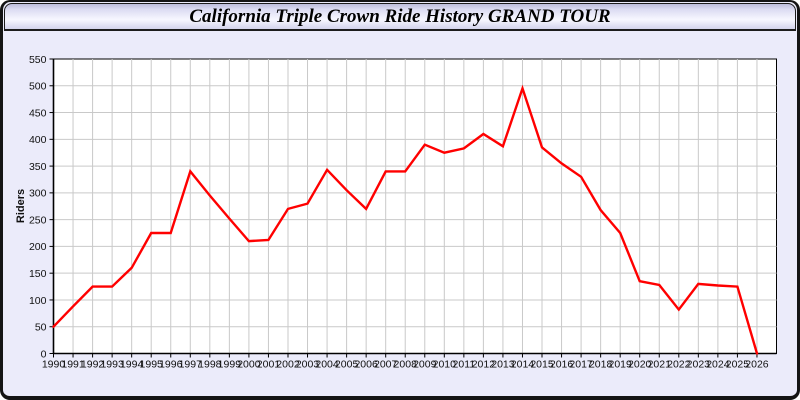 Image resolution: width=800 pixels, height=400 pixels. Describe the element at coordinates (41, 328) in the screenshot. I see `y-tick-label: 50` at that location.